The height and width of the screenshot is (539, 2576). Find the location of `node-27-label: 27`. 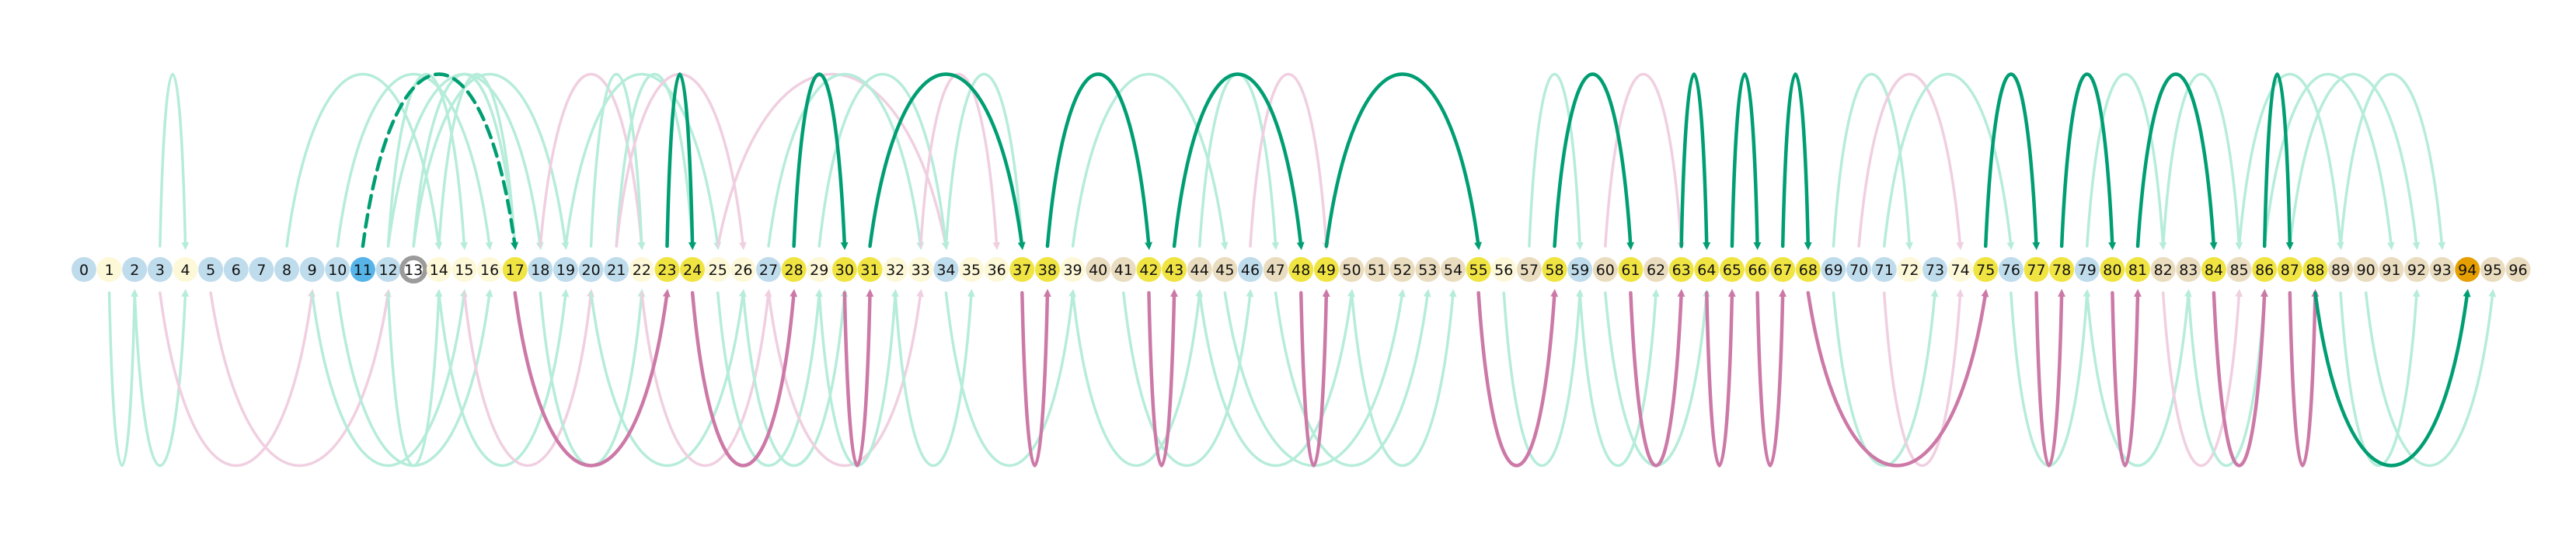

node-27-label: 27 is located at coordinates (768, 270).